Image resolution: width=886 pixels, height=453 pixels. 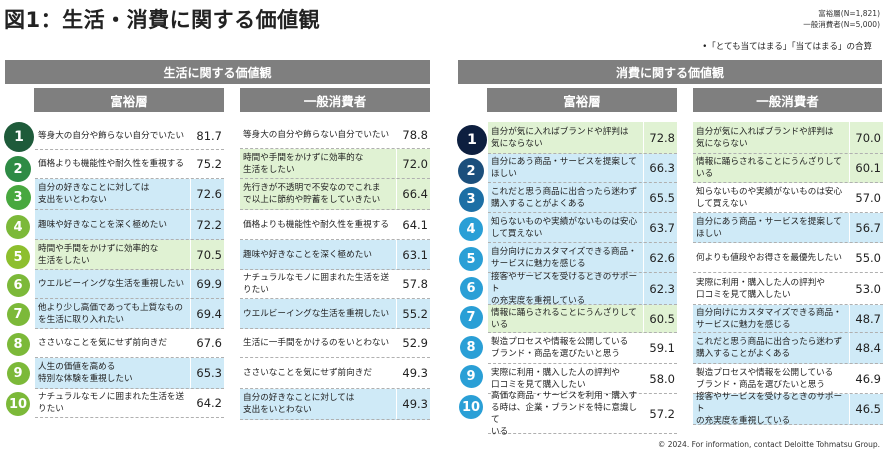 I want to click on table-row: 自分にあう商品・サービスを提案してほしい 56.7, so click(x=788, y=228).